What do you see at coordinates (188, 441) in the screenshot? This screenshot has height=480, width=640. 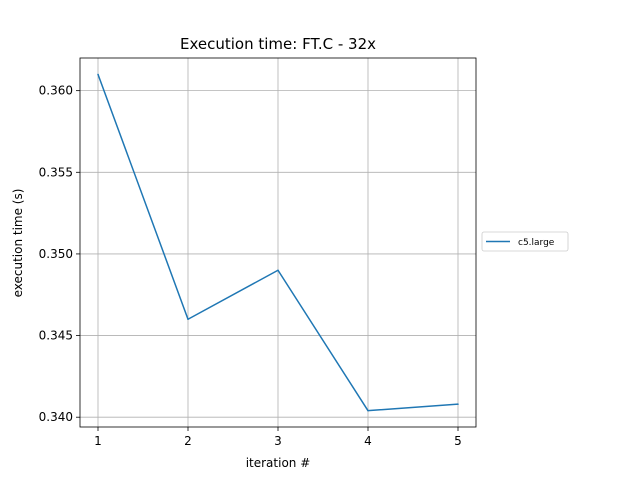 I see `x-tick-label: 2` at bounding box center [188, 441].